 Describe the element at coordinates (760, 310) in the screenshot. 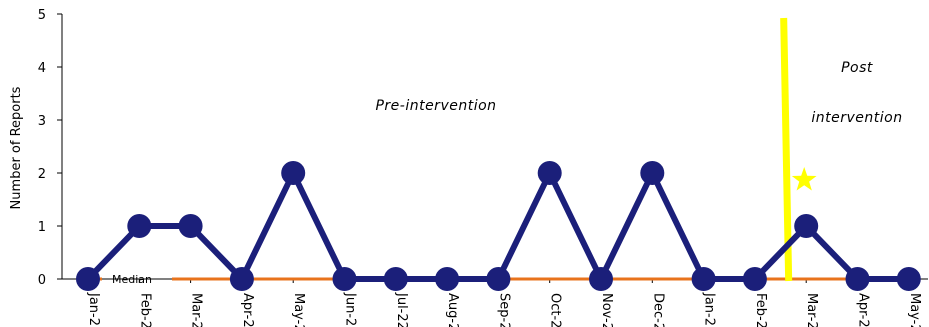

I see `x-tick-label: Feb-23` at that location.